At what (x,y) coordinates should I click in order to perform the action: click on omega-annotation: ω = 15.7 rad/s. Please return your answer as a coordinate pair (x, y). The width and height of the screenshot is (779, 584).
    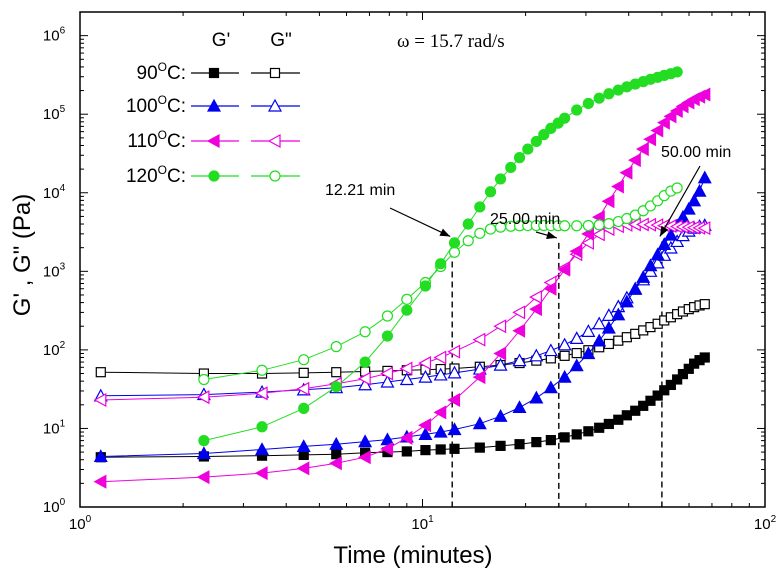
    Looking at the image, I should click on (451, 41).